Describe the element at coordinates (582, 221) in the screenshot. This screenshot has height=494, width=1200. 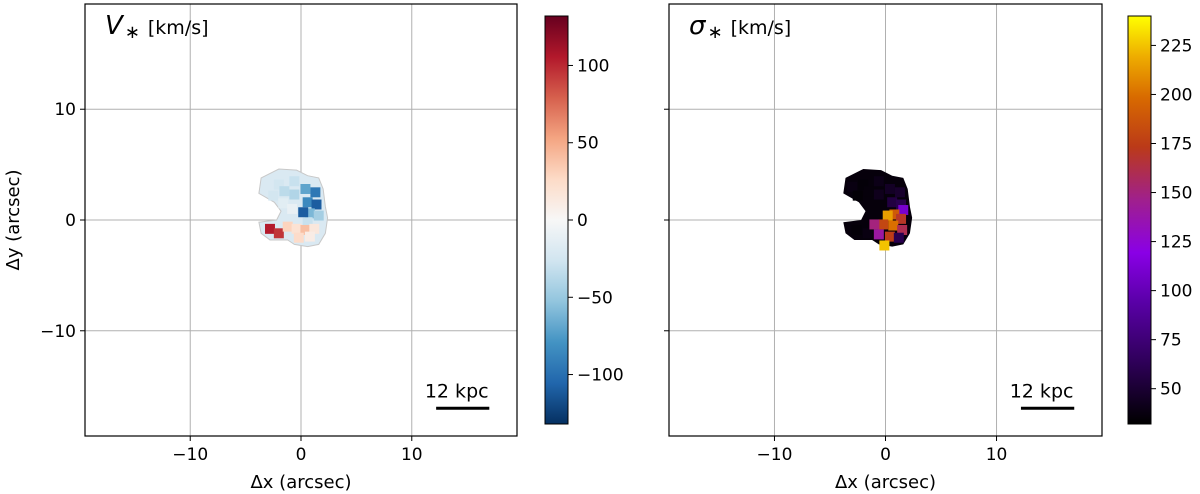
I see `velocity-colorbar-tick-label: 0` at that location.